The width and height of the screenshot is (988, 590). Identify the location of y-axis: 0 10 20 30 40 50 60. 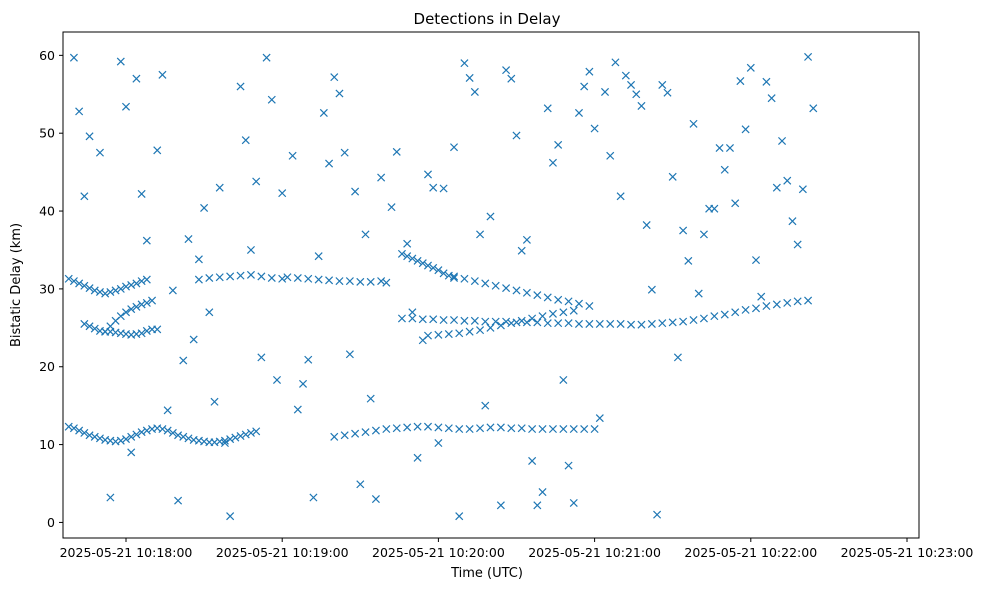
(51, 289).